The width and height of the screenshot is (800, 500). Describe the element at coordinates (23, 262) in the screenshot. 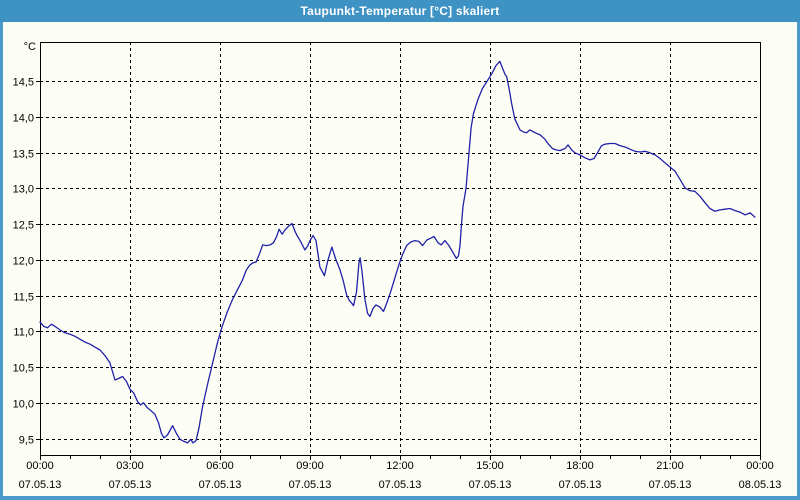

I see `y-tick-label: 12,0` at that location.